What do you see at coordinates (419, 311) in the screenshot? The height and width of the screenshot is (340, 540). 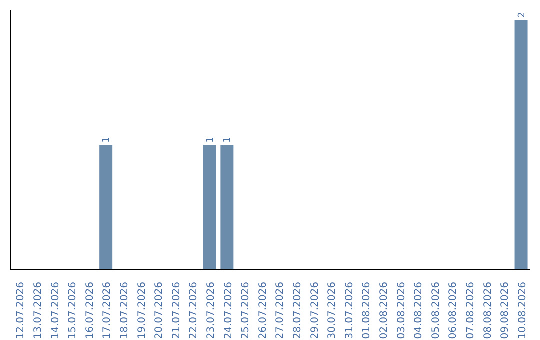 I see `x-tick-label: 04.08.2026` at bounding box center [419, 311].